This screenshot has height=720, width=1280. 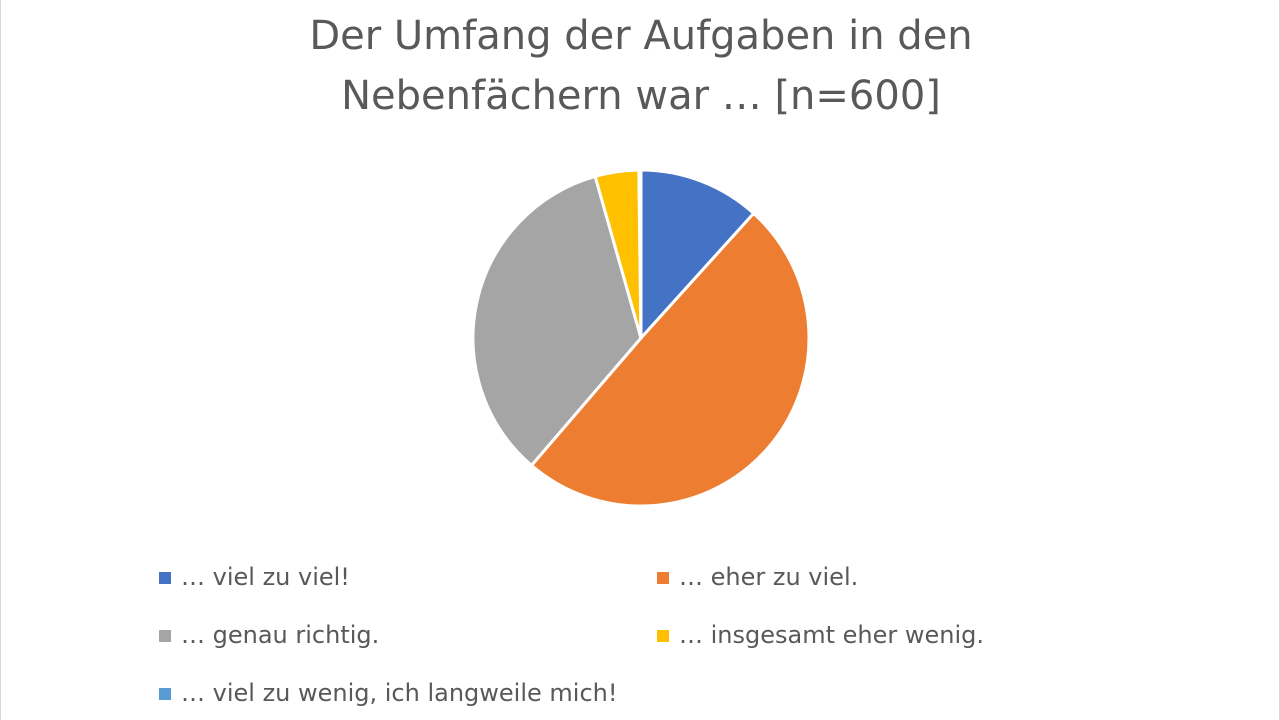 I want to click on legend-label: … viel zu wenig, ich langweile mich!, so click(x=399, y=693).